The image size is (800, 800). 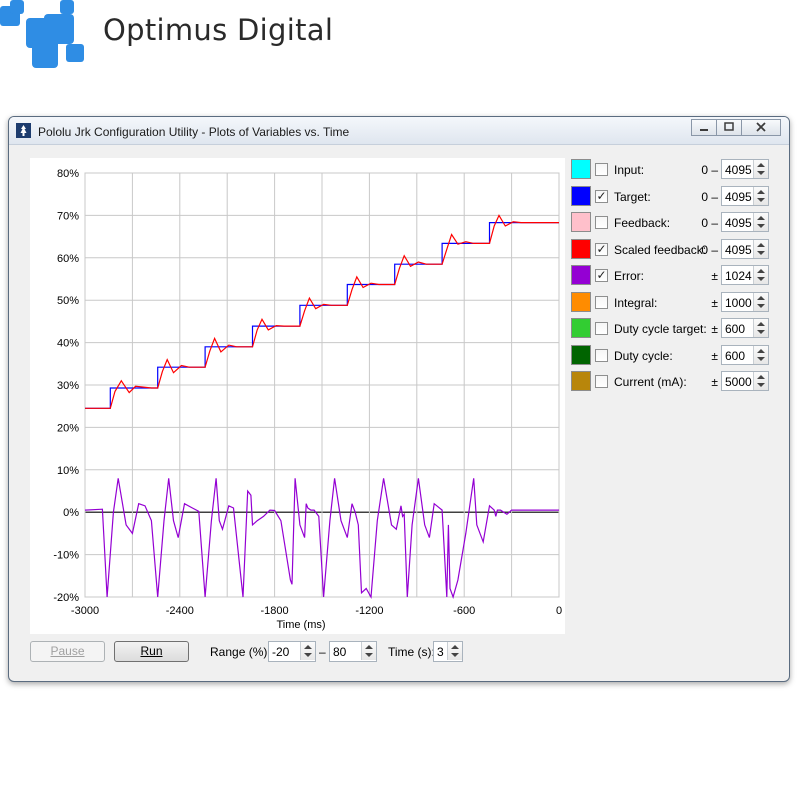 I want to click on pause-button: Pause, so click(x=67, y=651).